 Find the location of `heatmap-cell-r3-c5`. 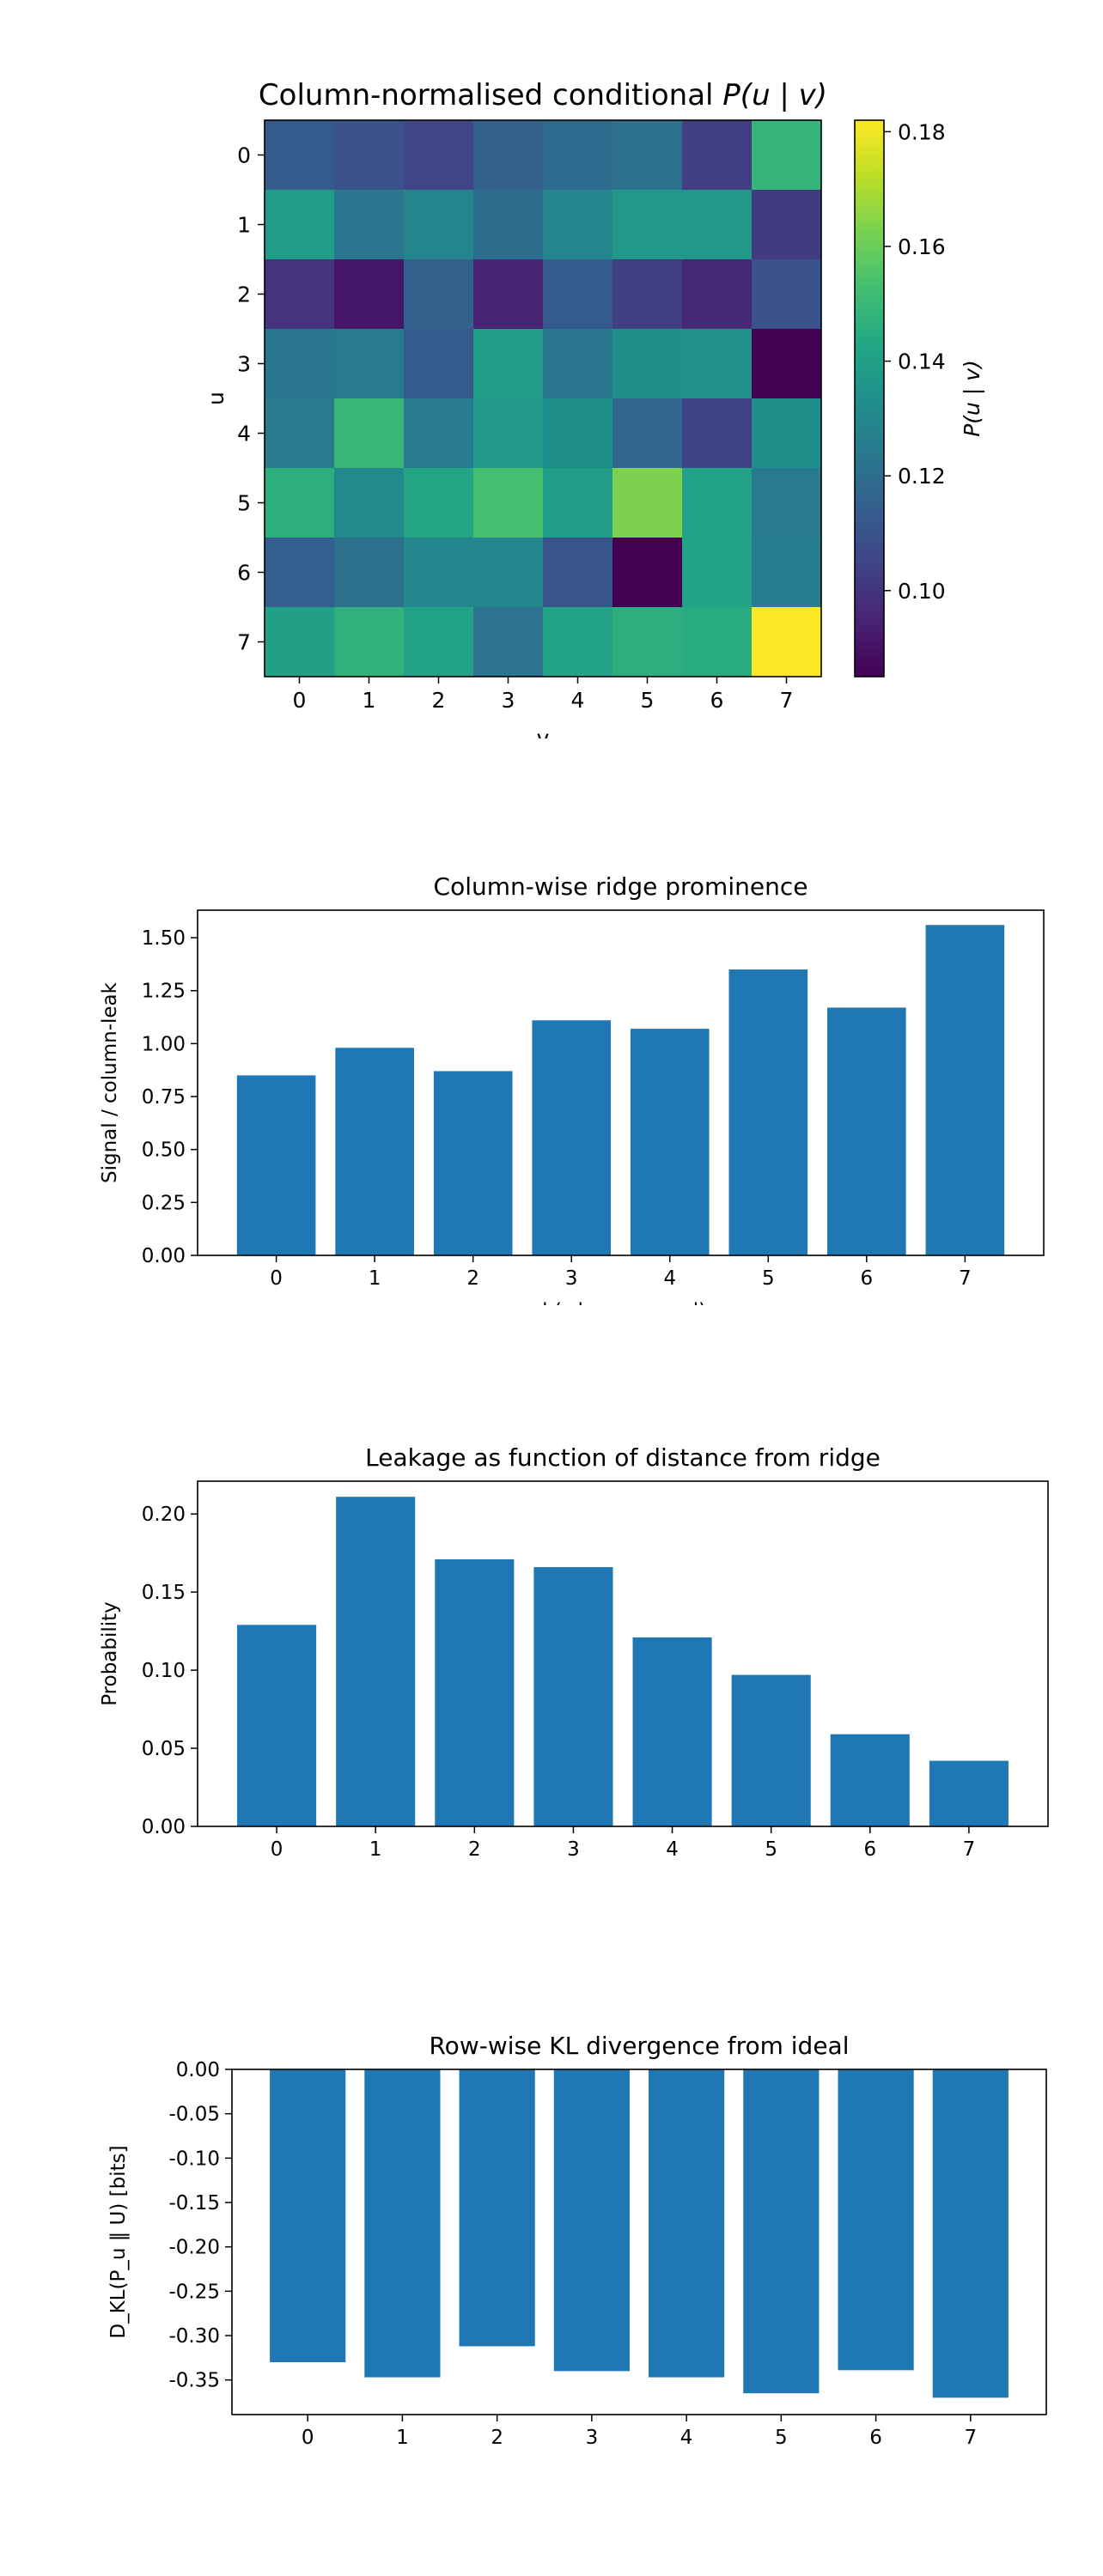

heatmap-cell-r3-c5 is located at coordinates (647, 364).